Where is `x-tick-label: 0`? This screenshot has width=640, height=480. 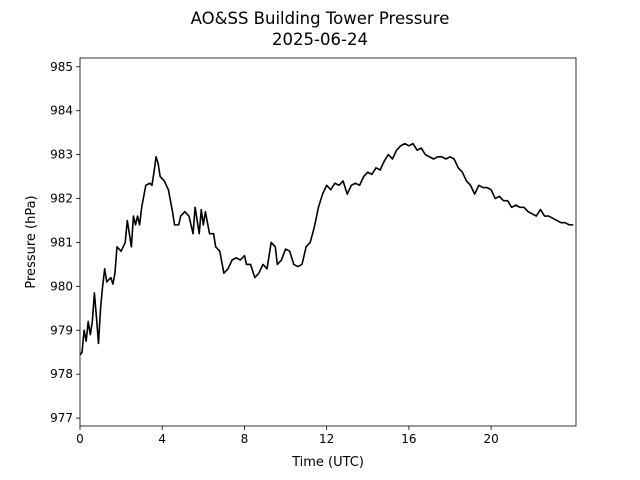 x-tick-label: 0 is located at coordinates (80, 439).